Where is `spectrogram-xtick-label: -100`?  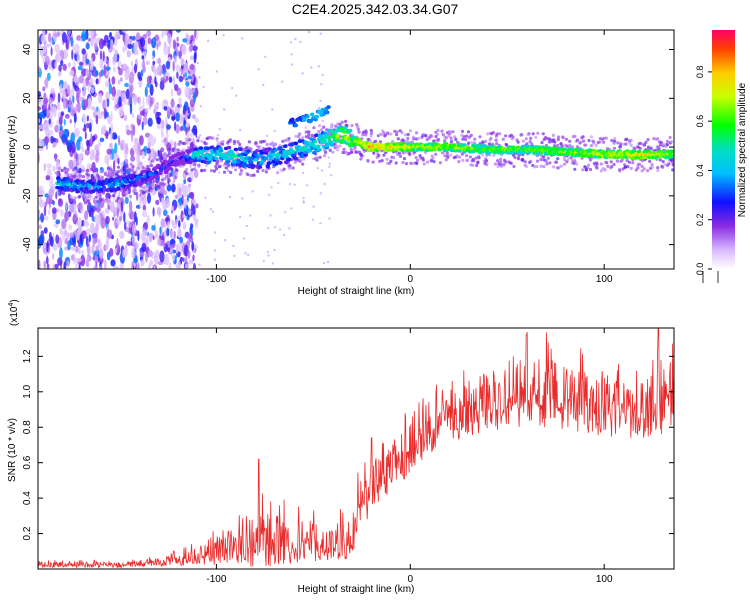
spectrogram-xtick-label: -100 is located at coordinates (216, 279).